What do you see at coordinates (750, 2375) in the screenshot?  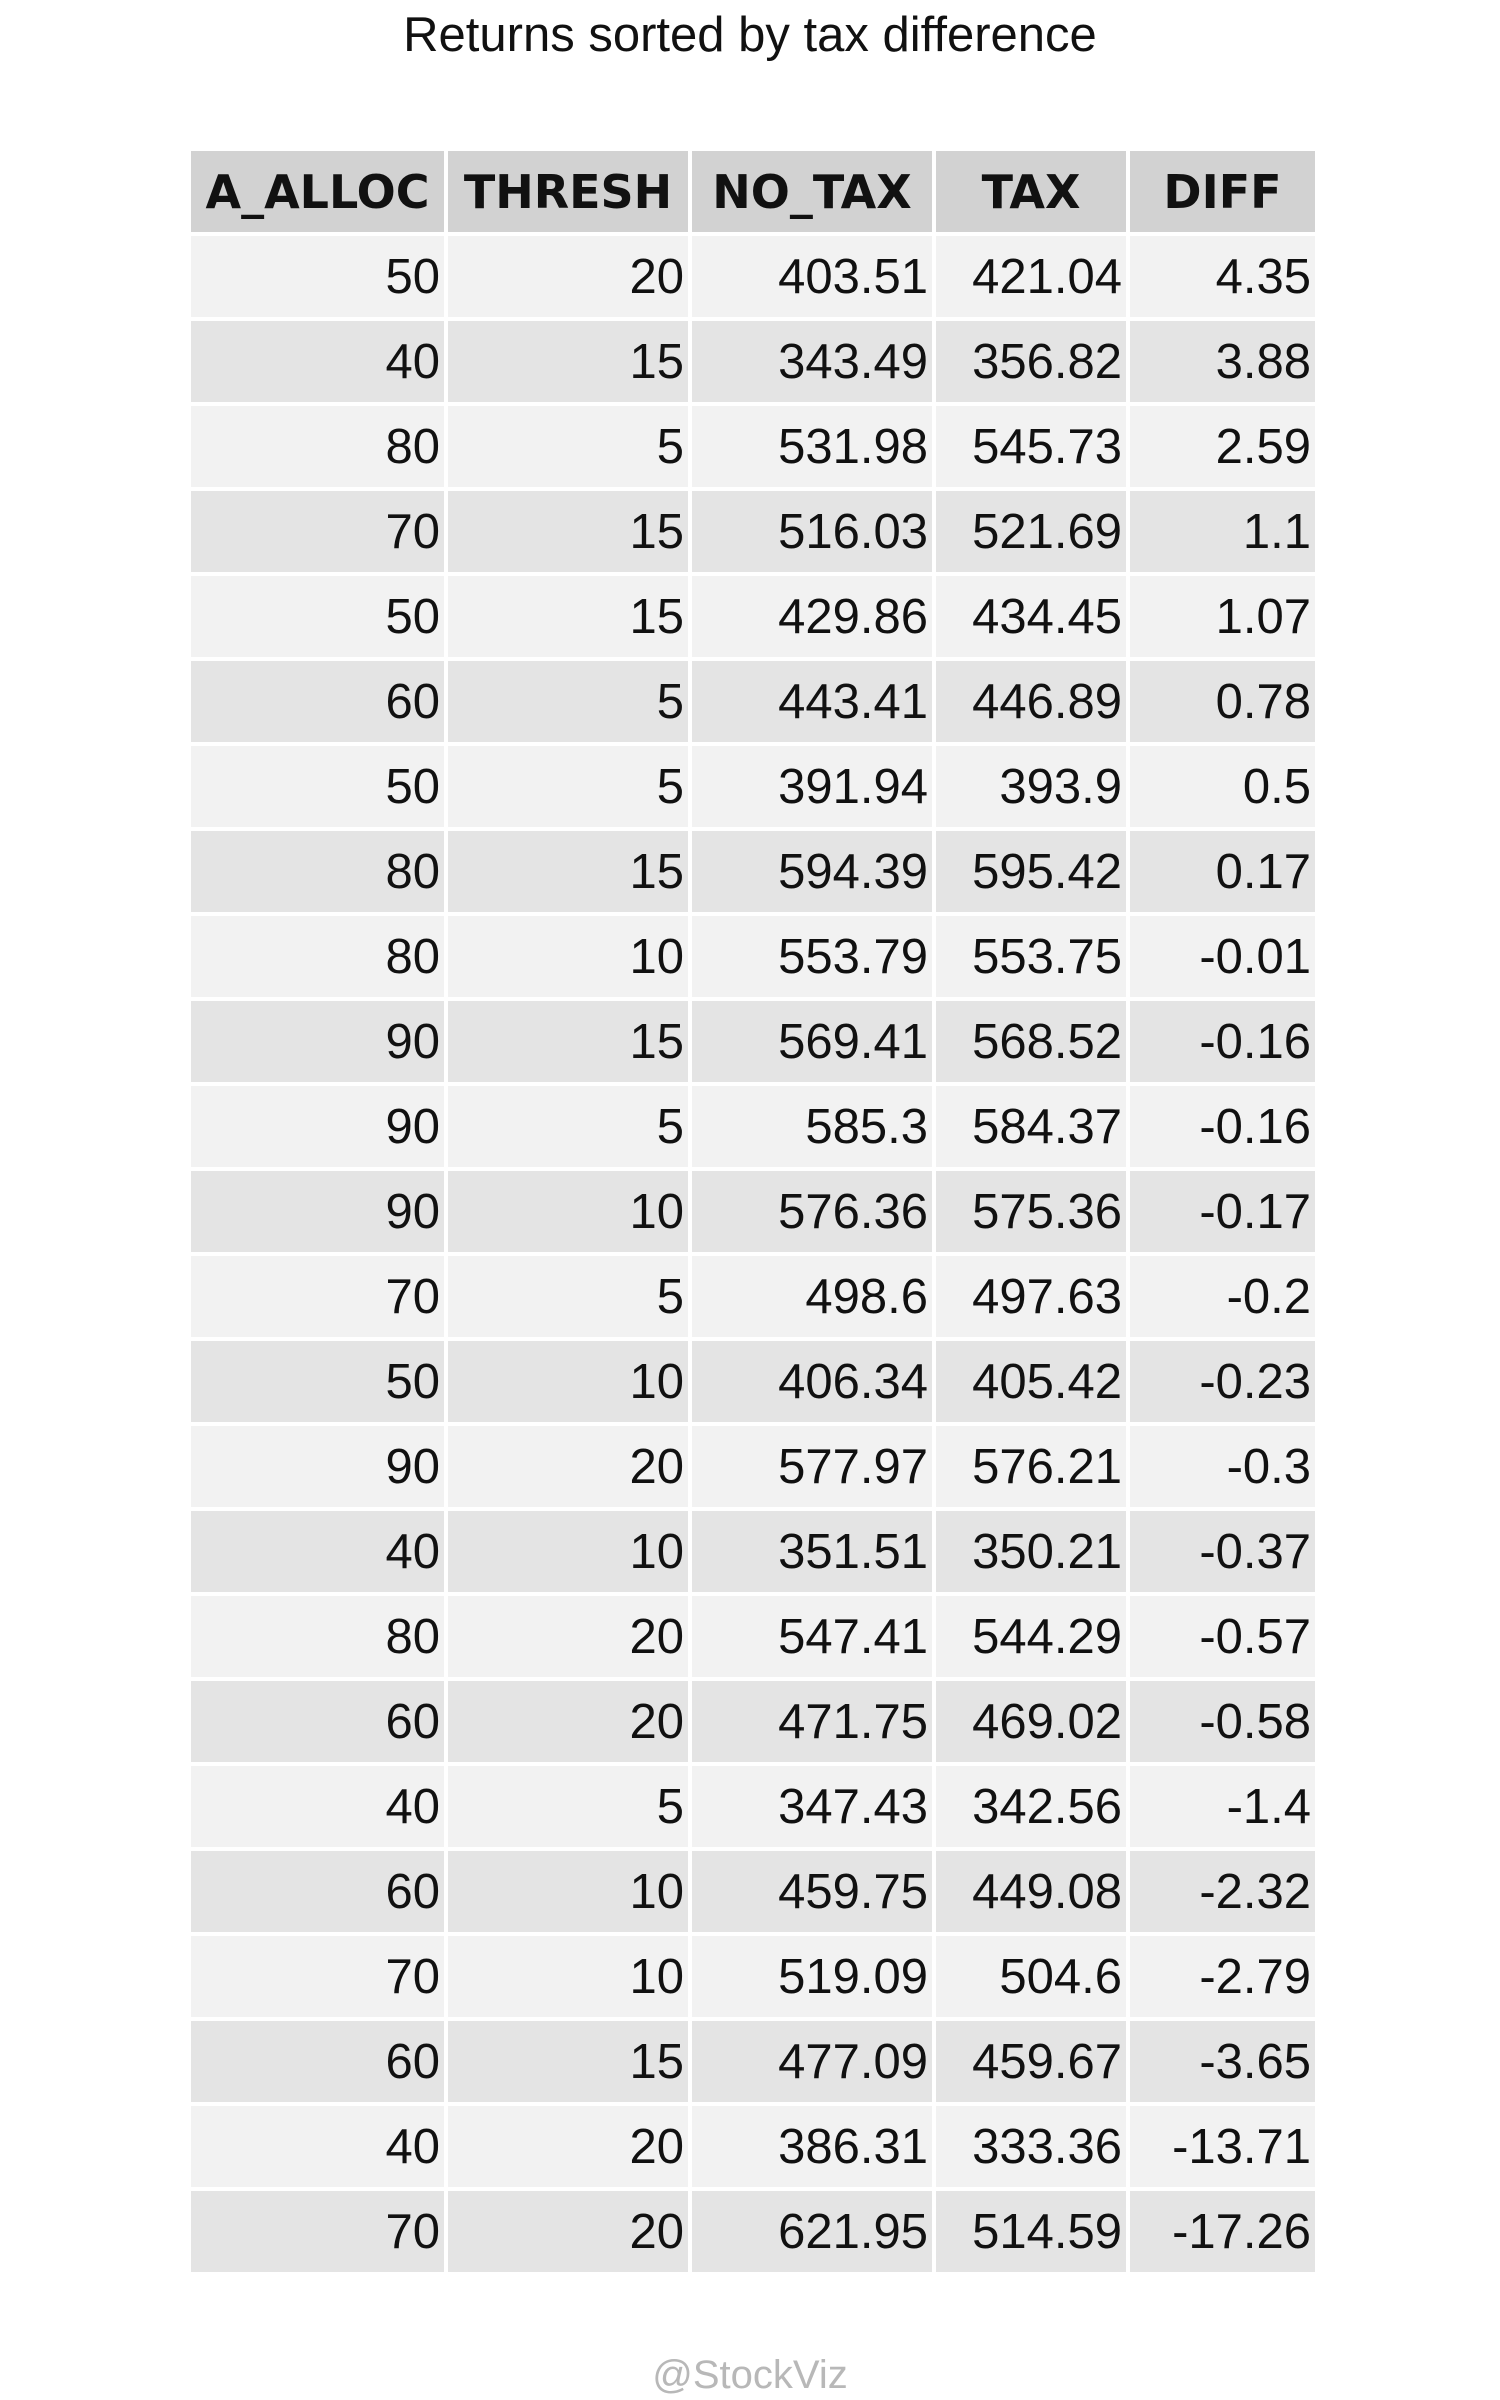 I see `footer-credit: @StockViz` at bounding box center [750, 2375].